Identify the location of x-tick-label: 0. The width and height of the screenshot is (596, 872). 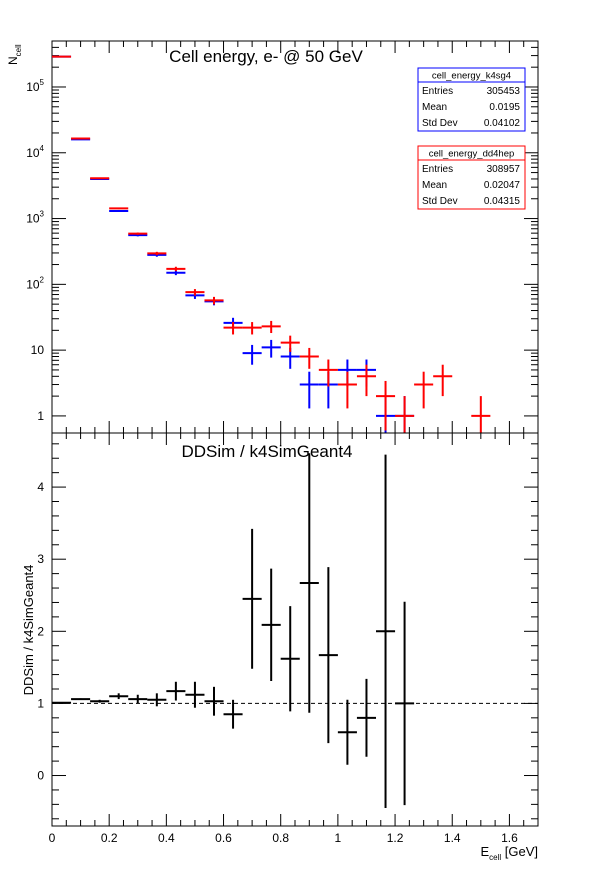
(52, 838).